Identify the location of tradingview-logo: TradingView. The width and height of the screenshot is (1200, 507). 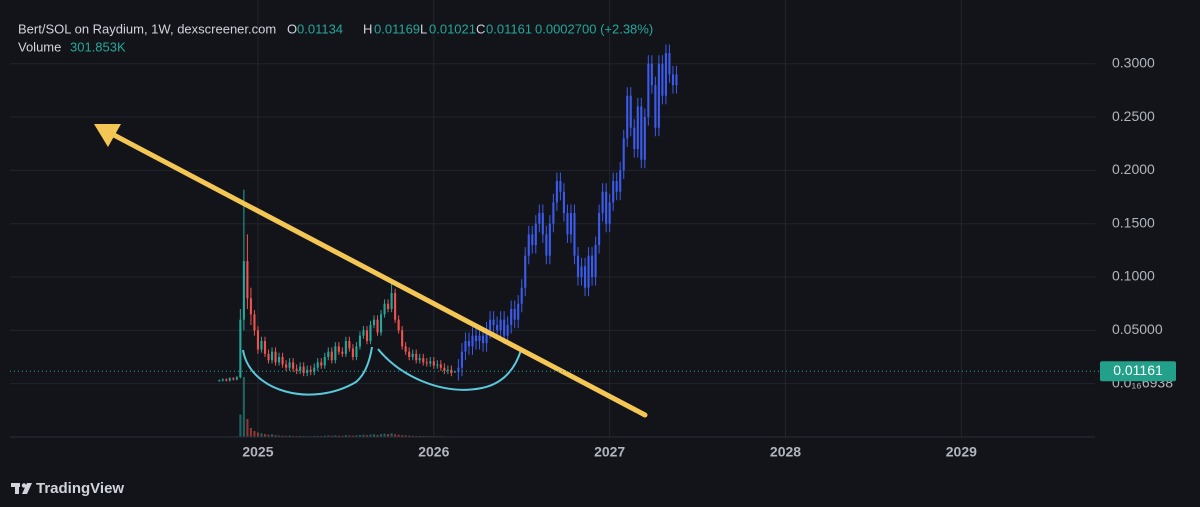
(67, 488).